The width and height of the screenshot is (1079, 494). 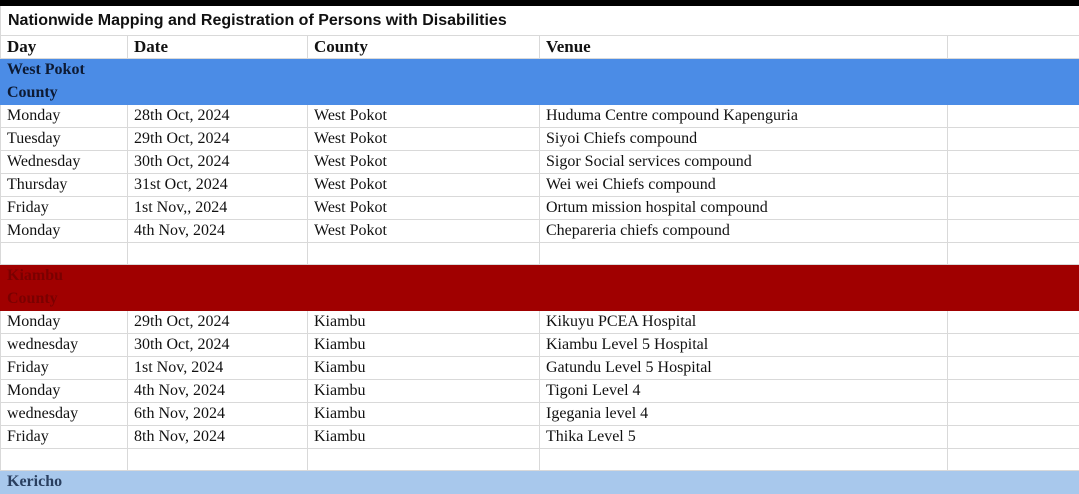 I want to click on cell-venue: Gatundu Level 5 Hospital, so click(x=744, y=368).